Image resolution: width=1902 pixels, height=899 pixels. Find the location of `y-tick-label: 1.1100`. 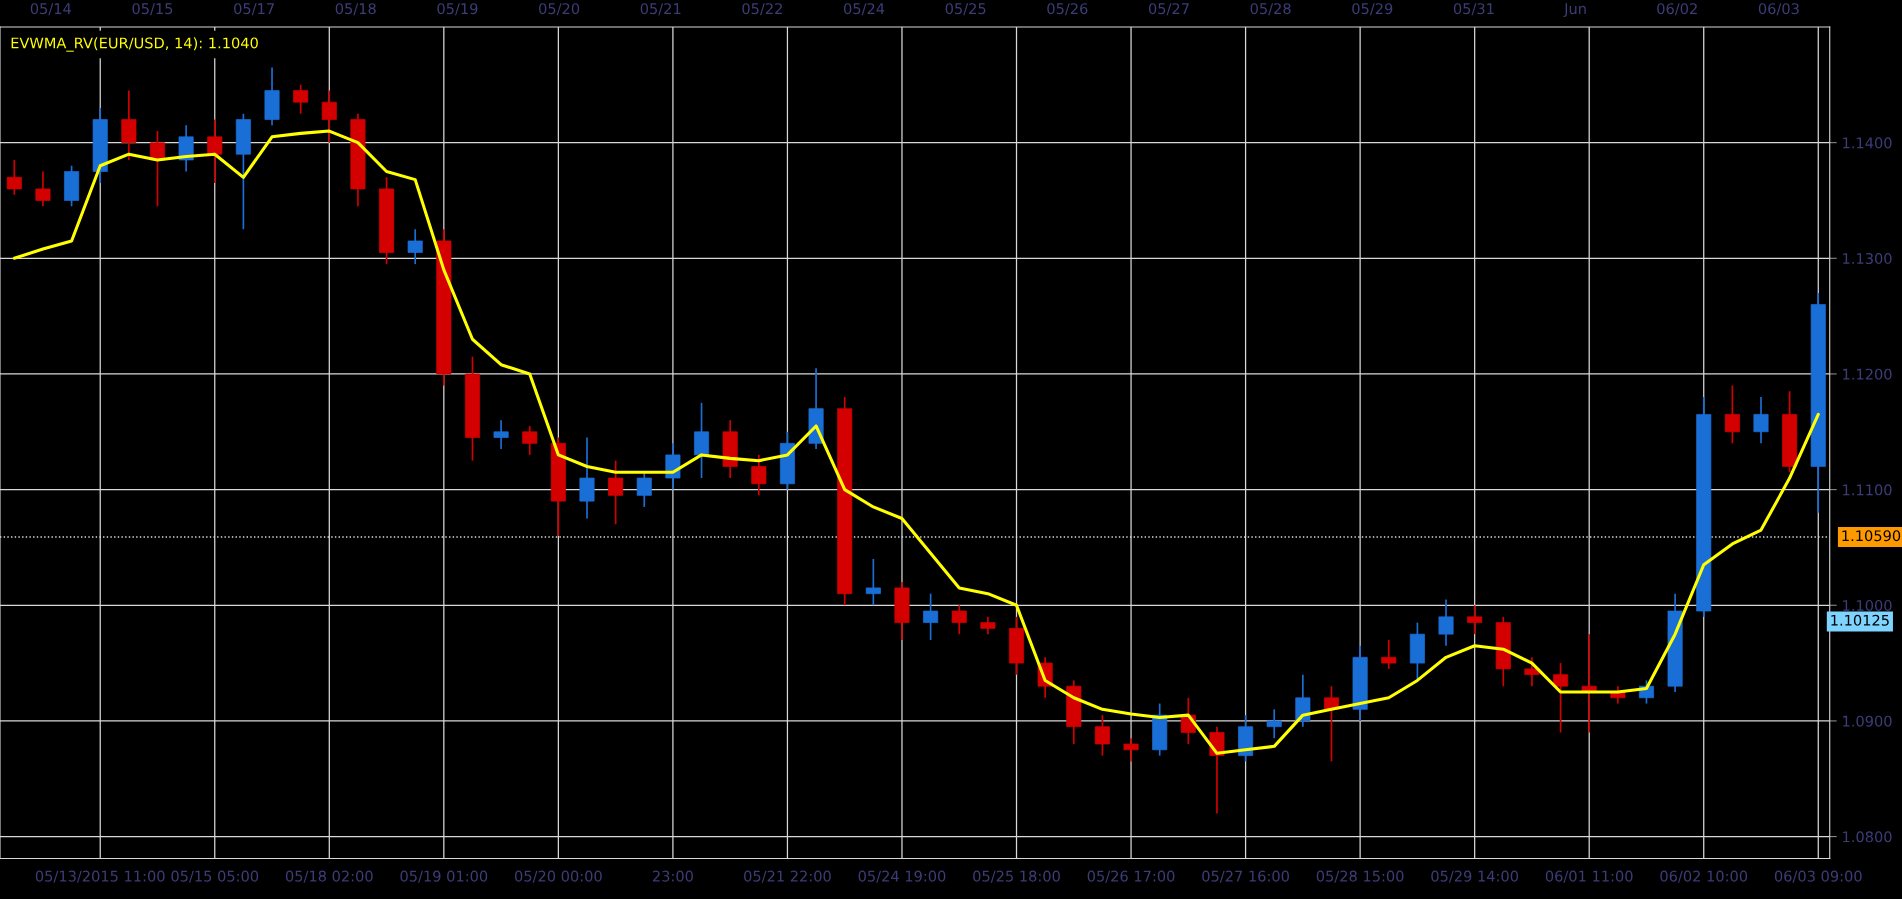

y-tick-label: 1.1100 is located at coordinates (1867, 490).